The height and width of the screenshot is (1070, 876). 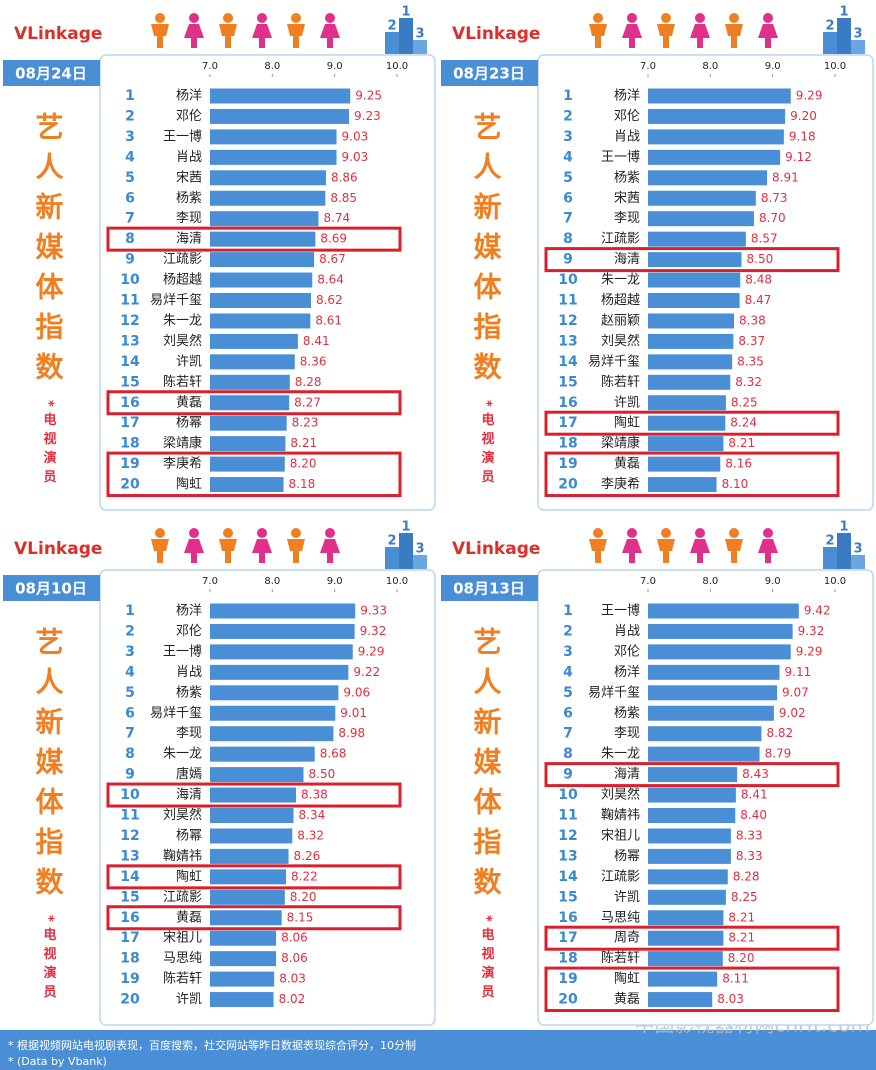 What do you see at coordinates (182, 259) in the screenshot?
I see `name: 江疏影` at bounding box center [182, 259].